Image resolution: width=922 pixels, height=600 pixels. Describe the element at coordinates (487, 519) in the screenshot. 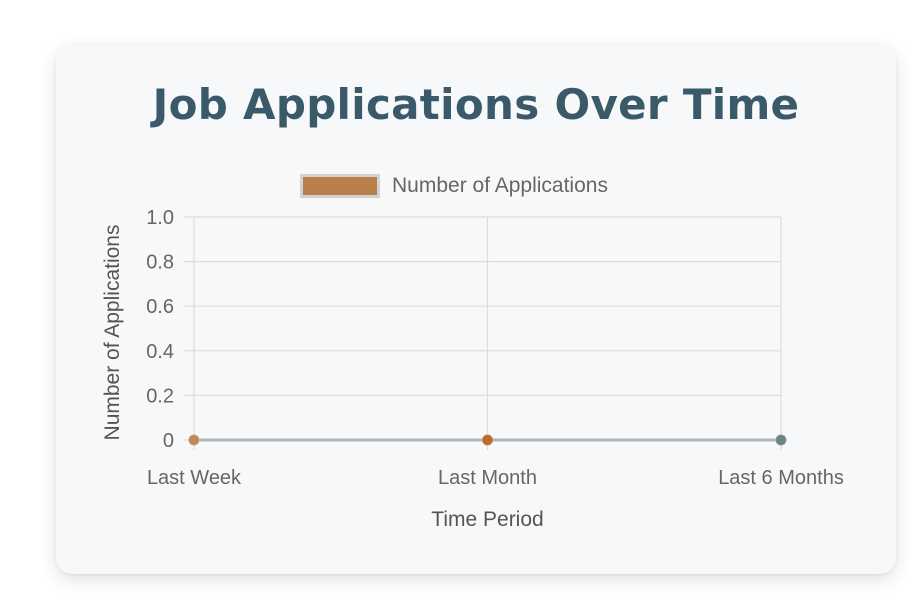

I see `x-axis-title: Time Period` at that location.